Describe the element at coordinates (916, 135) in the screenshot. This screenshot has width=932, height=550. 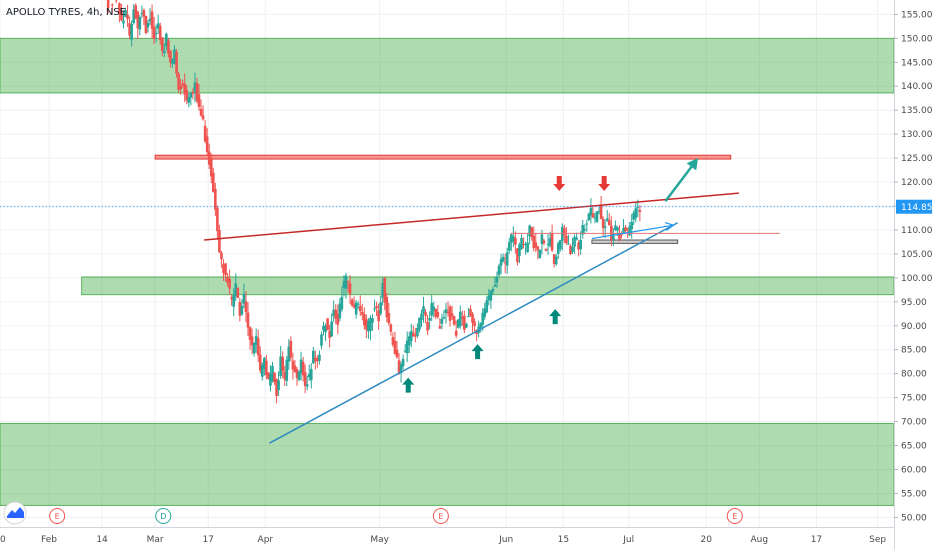
I see `price-tick-label: 130.00` at that location.